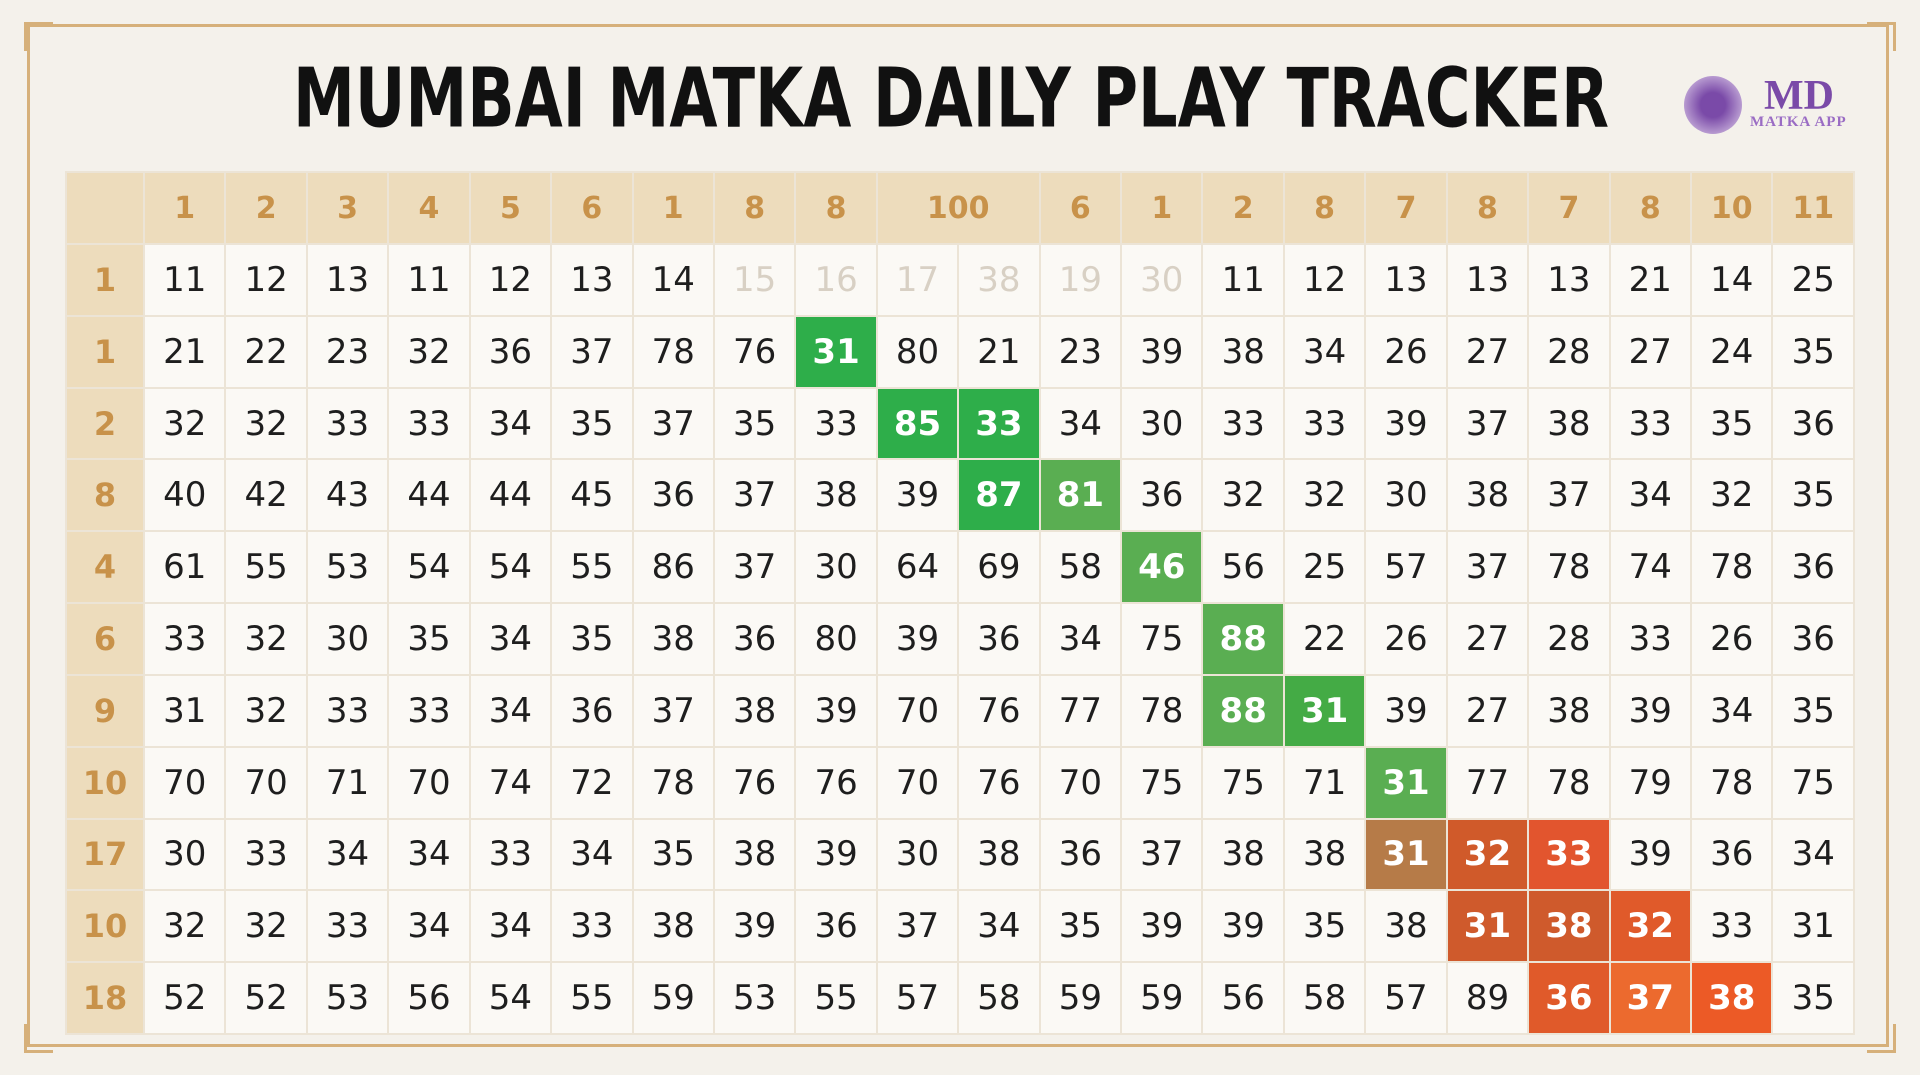 This screenshot has height=1075, width=1920. I want to click on logo-name: MD, so click(1799, 96).